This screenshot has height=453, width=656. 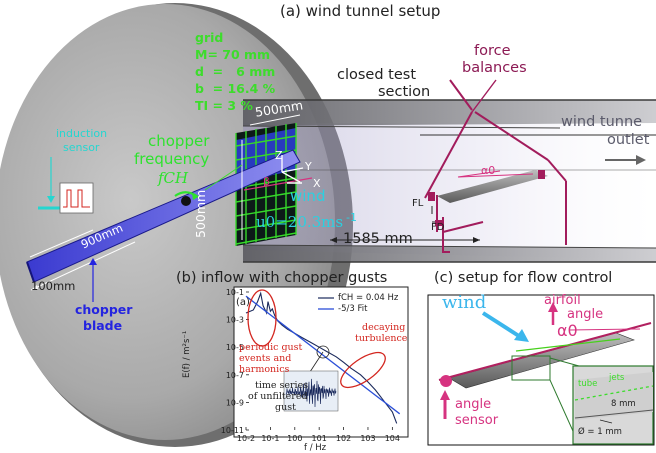 I want to click on outlet-label-2: outlet, so click(x=628, y=140).